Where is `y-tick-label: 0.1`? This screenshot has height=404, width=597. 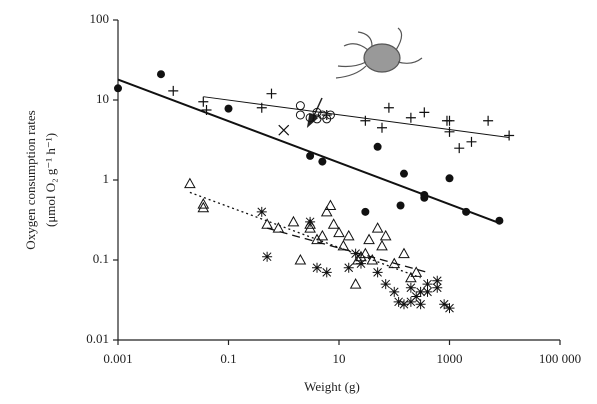 y-tick-label: 0.1 is located at coordinates (101, 258).